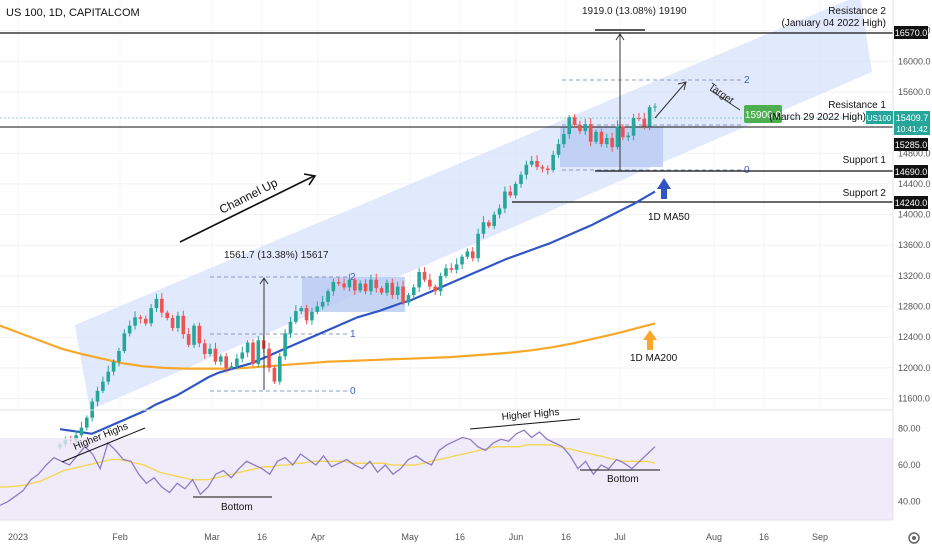  I want to click on ma200-up-arrow-icon, so click(650, 340).